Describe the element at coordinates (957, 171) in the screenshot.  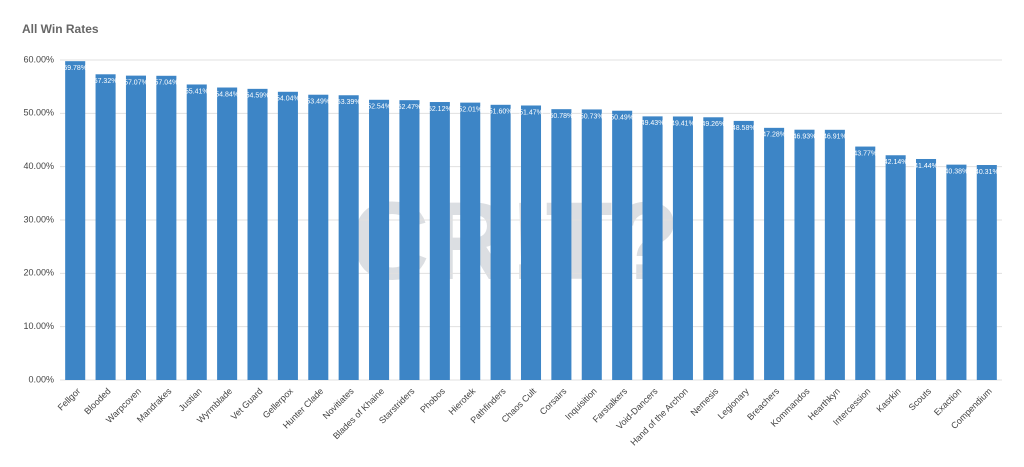
I see `data-label: 40.38%` at that location.